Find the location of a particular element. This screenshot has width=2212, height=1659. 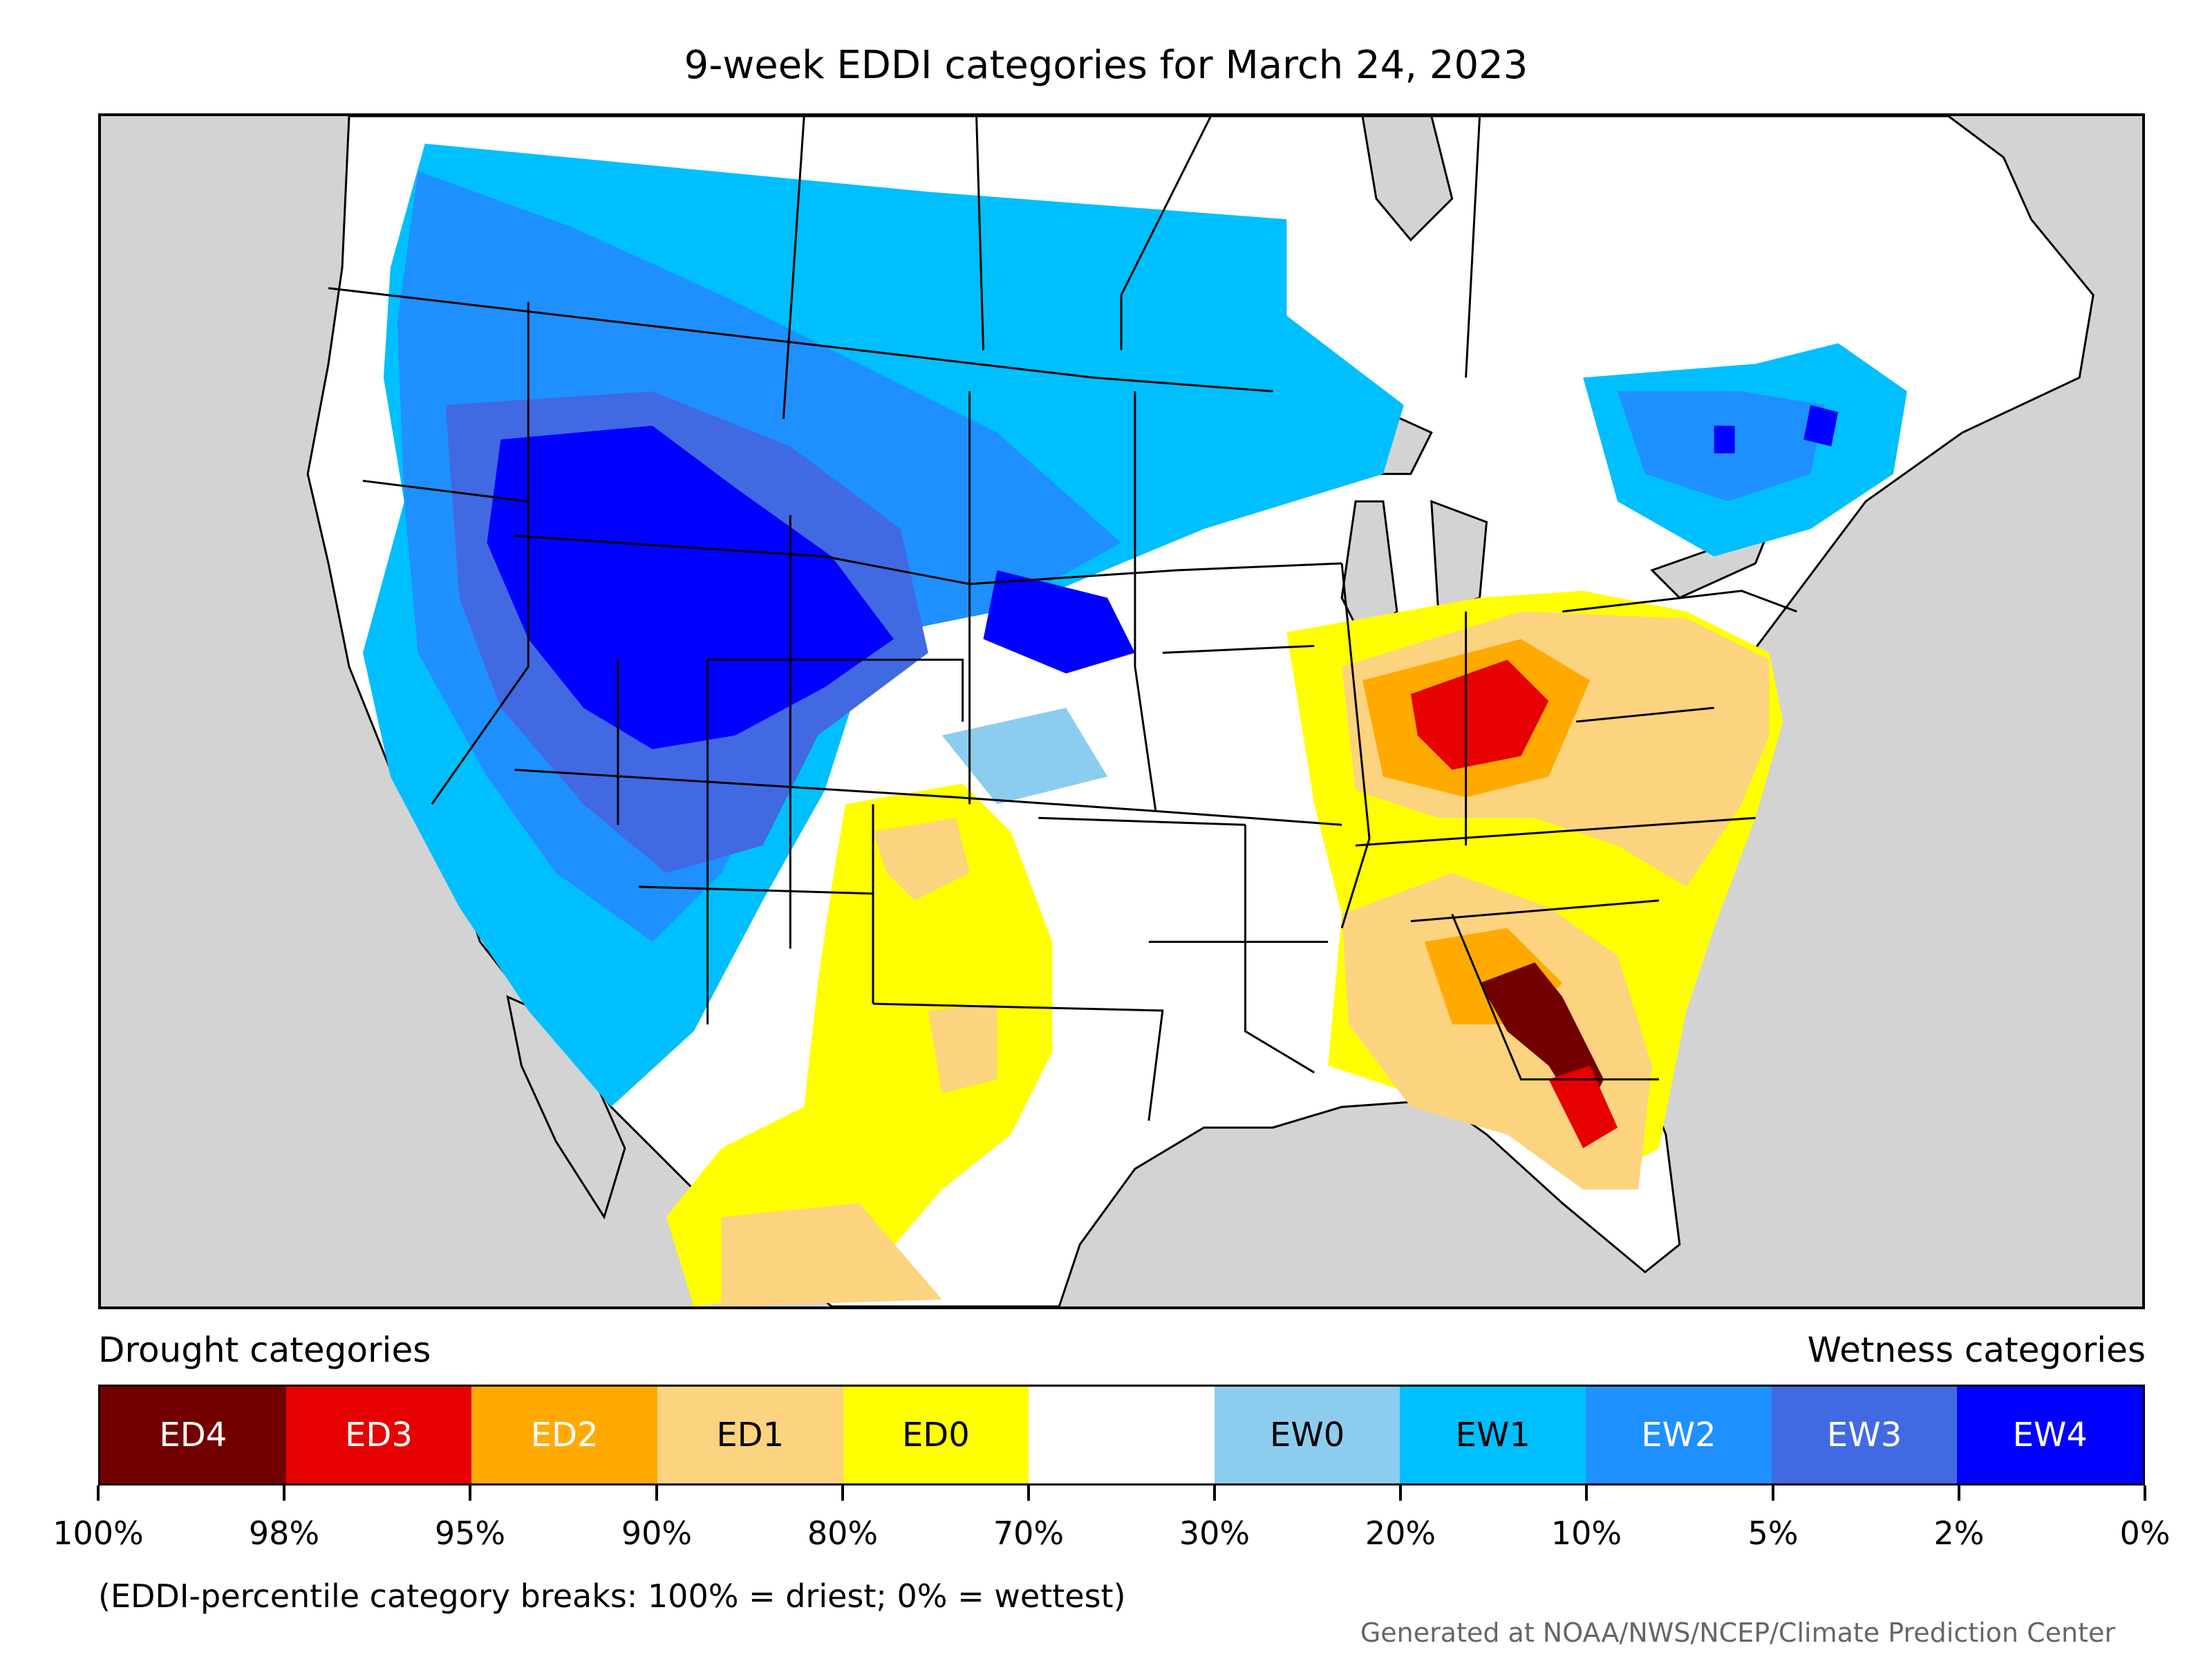

tick-label: 70% is located at coordinates (1029, 1534).